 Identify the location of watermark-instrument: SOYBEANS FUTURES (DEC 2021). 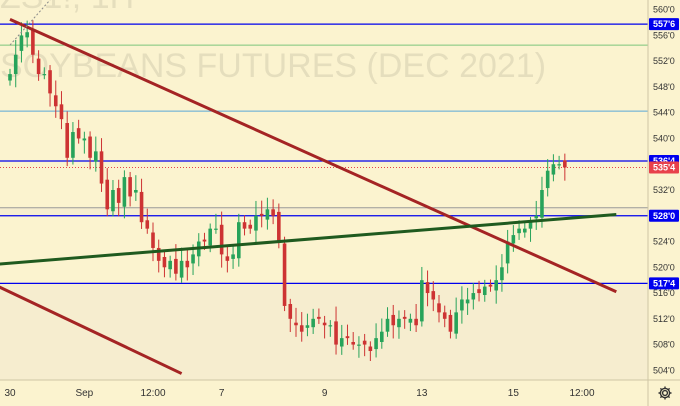
(273, 66).